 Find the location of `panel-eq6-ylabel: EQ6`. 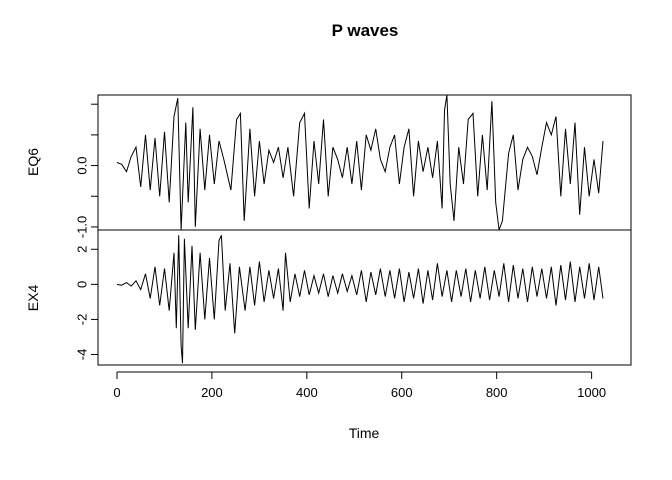

panel-eq6-ylabel: EQ6 is located at coordinates (33, 162).